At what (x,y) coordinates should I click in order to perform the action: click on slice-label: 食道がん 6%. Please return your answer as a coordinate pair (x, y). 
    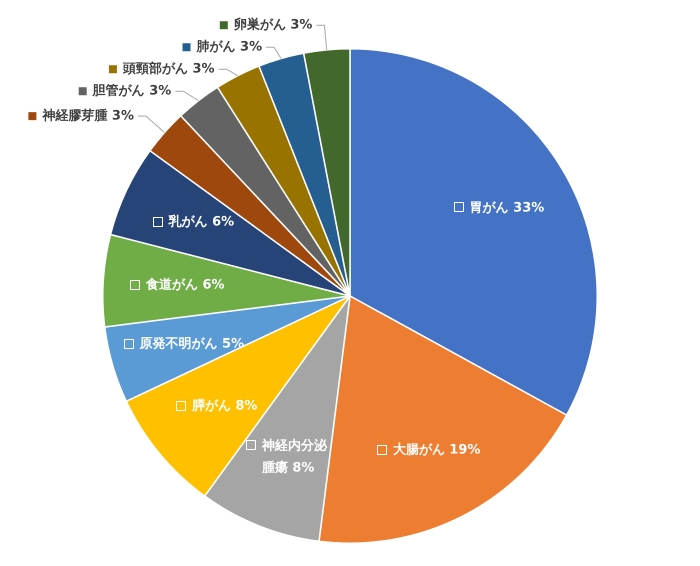
    Looking at the image, I should click on (184, 285).